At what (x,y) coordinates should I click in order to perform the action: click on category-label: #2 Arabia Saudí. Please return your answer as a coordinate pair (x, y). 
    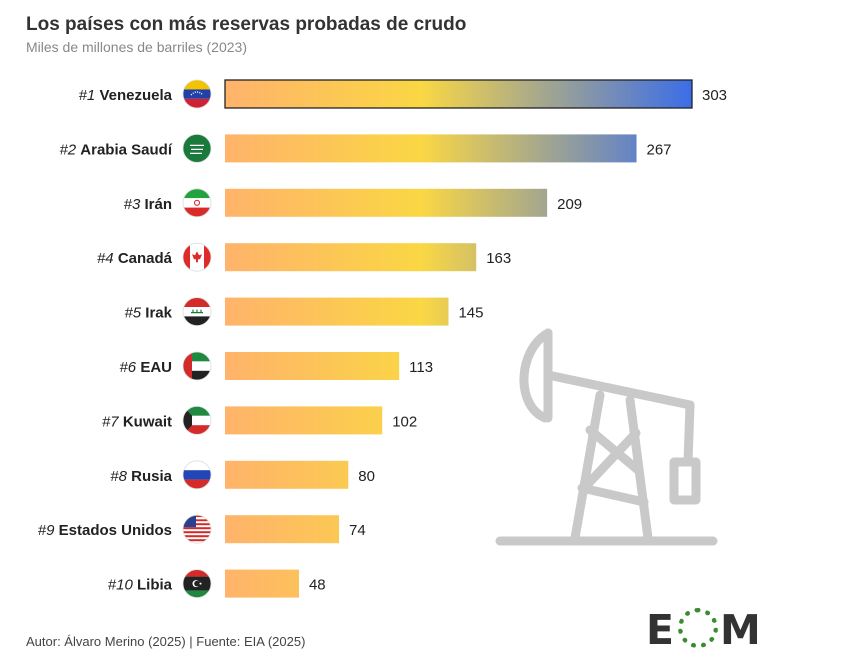
    Looking at the image, I should click on (115, 149).